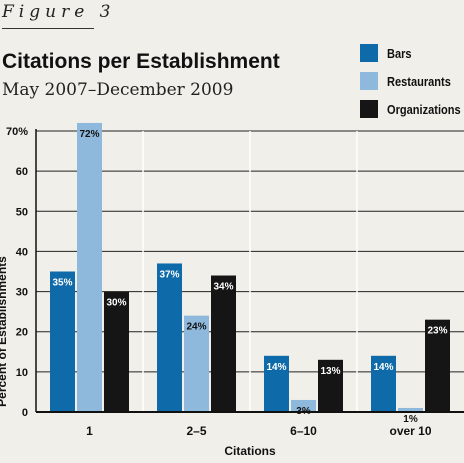  What do you see at coordinates (424, 109) in the screenshot?
I see `legend-label-organizations: Organizations` at bounding box center [424, 109].